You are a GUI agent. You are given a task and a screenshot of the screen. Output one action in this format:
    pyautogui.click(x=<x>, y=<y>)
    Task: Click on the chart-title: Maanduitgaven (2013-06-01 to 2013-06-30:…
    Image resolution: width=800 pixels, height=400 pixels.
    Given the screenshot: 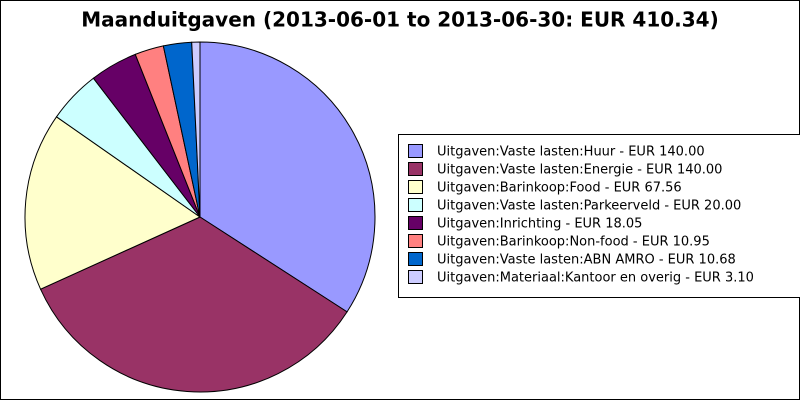 What is the action you would take?
    pyautogui.click(x=400, y=20)
    